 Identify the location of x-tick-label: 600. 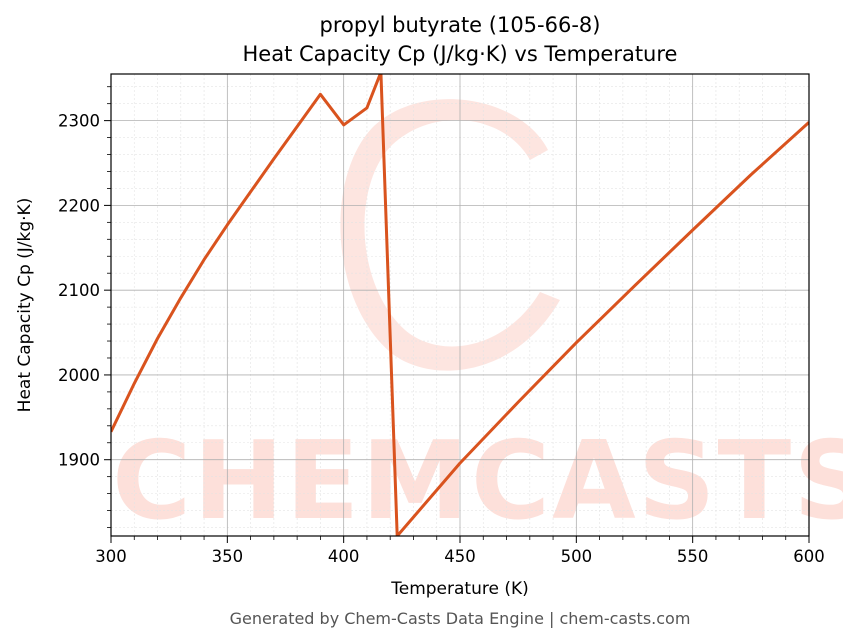
(809, 556).